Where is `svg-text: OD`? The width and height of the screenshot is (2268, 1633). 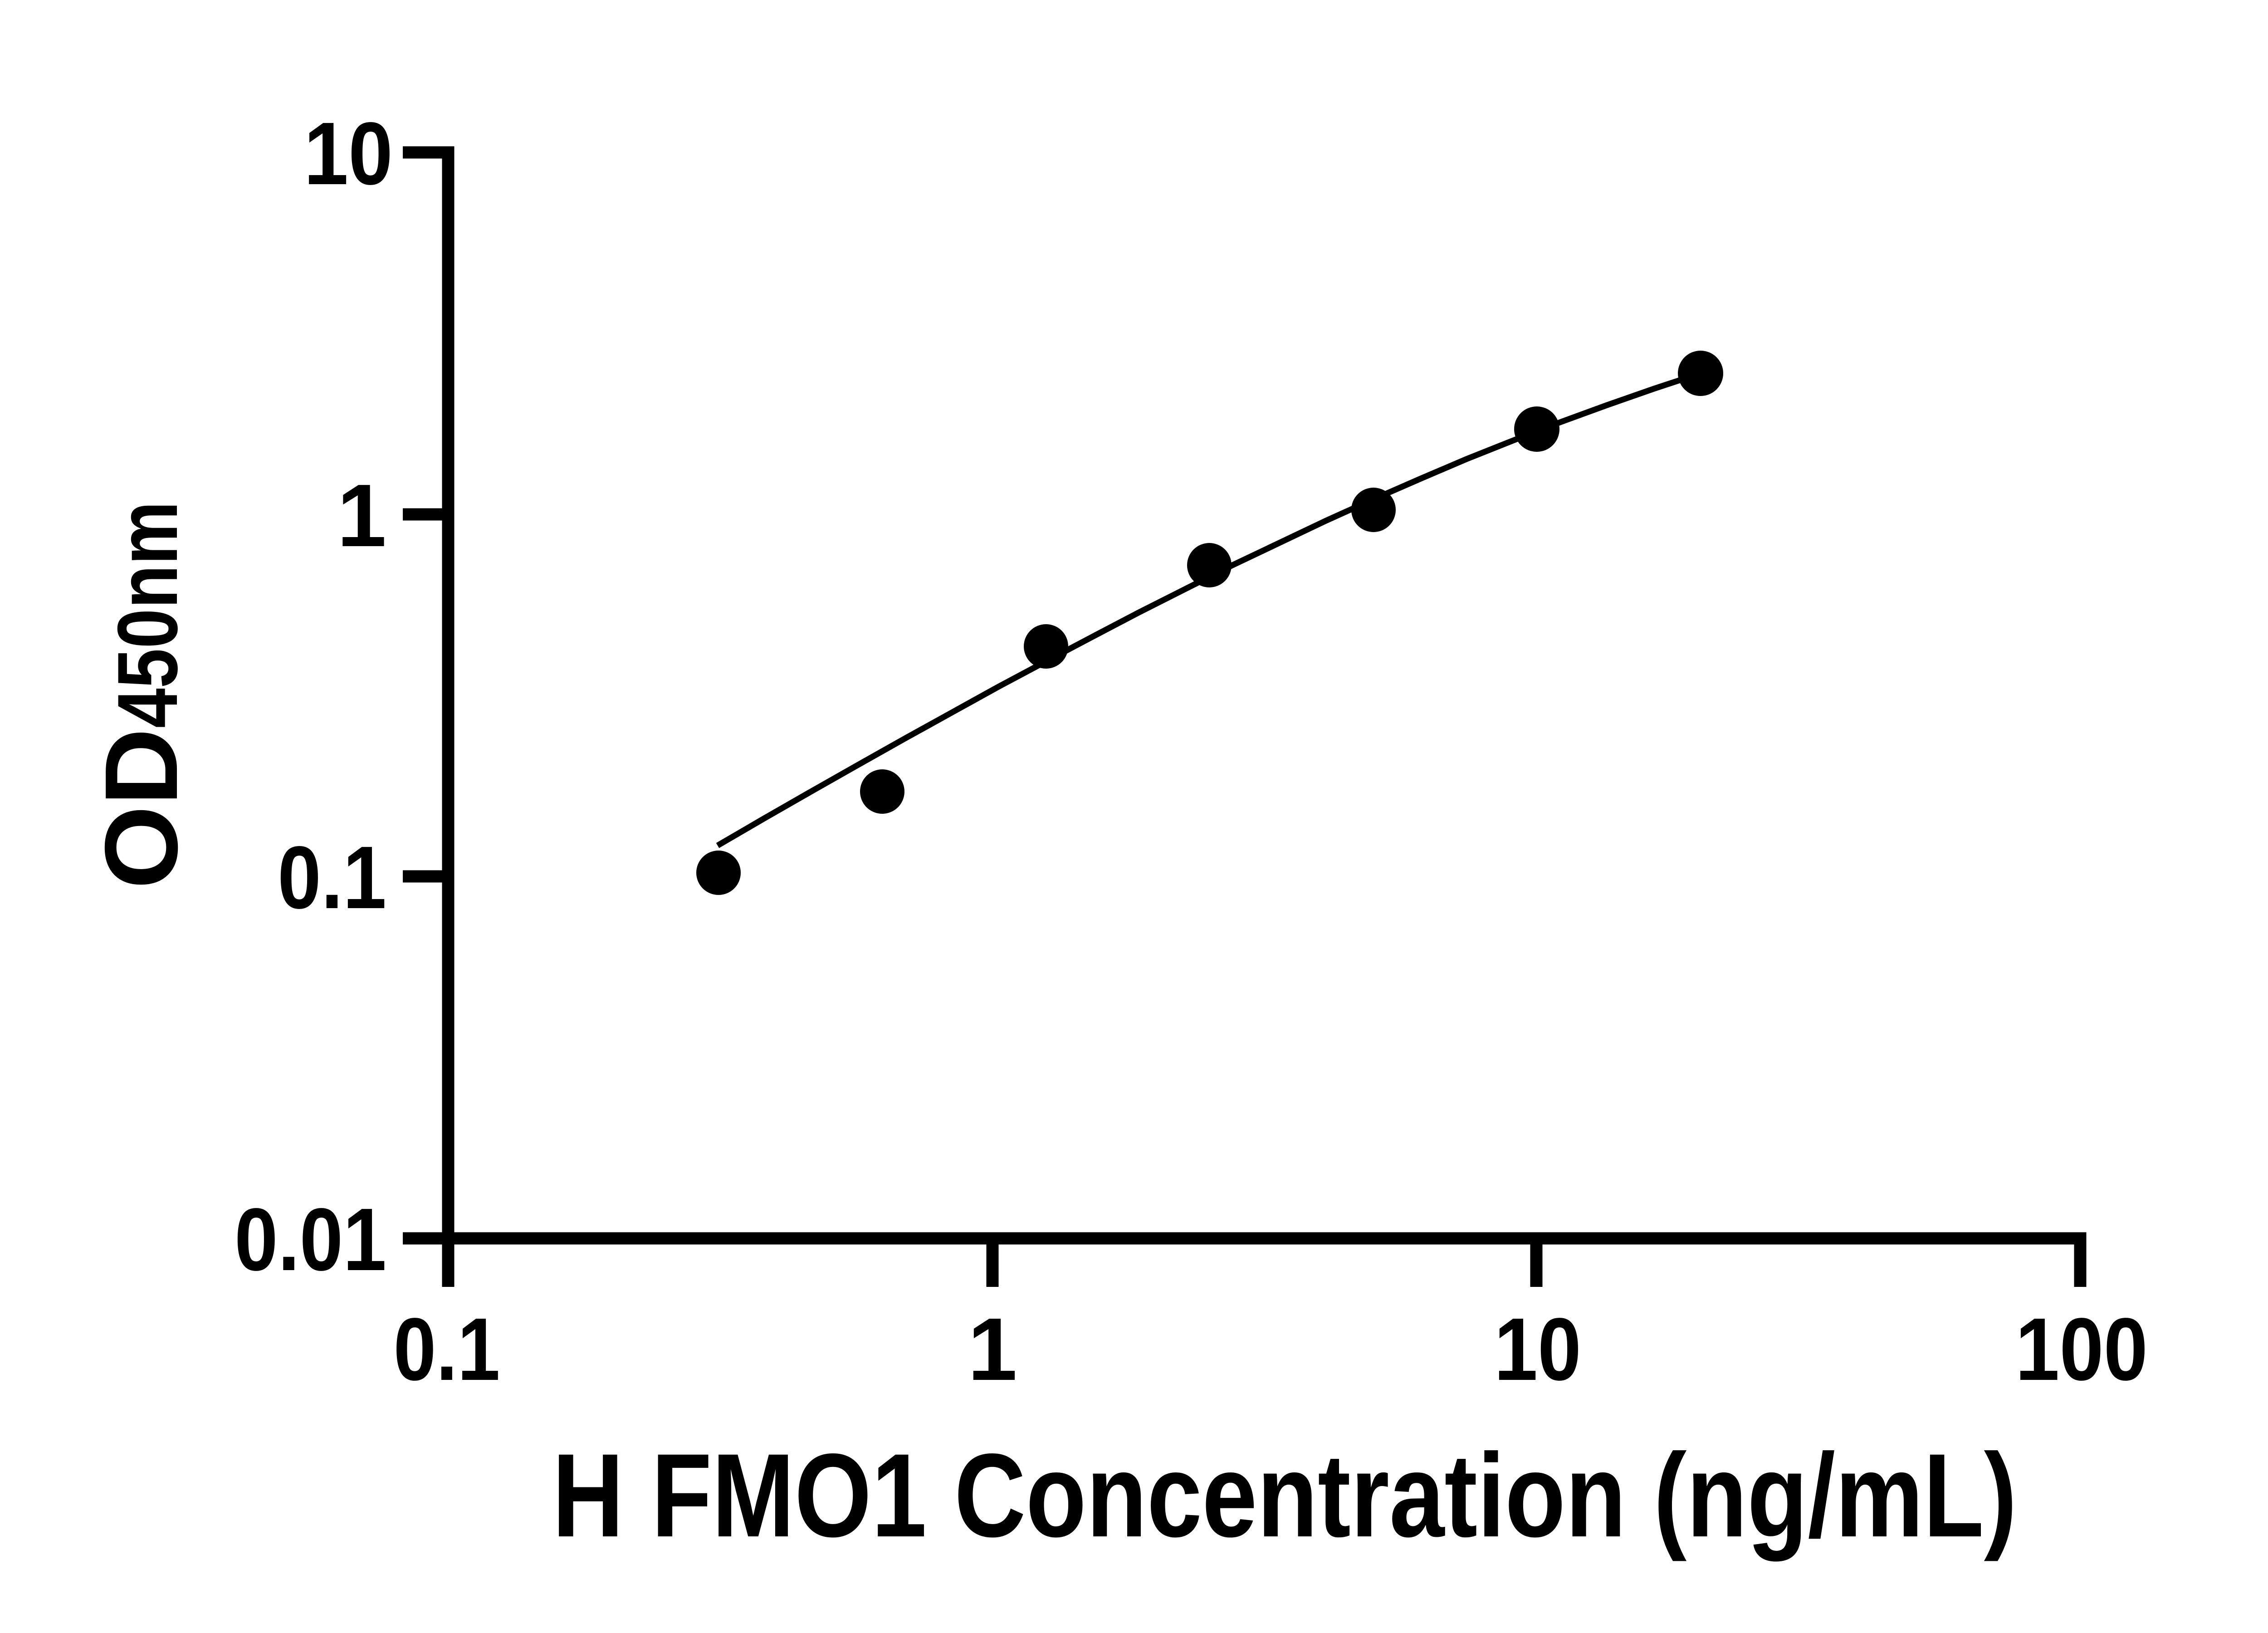
svg-text: OD is located at coordinates (141, 808).